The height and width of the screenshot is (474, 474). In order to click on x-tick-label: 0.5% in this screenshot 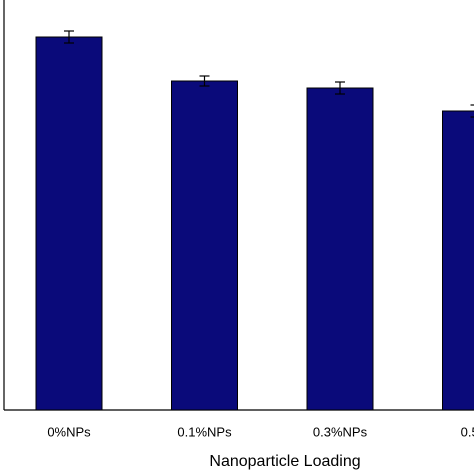, I will do `click(467, 431)`.